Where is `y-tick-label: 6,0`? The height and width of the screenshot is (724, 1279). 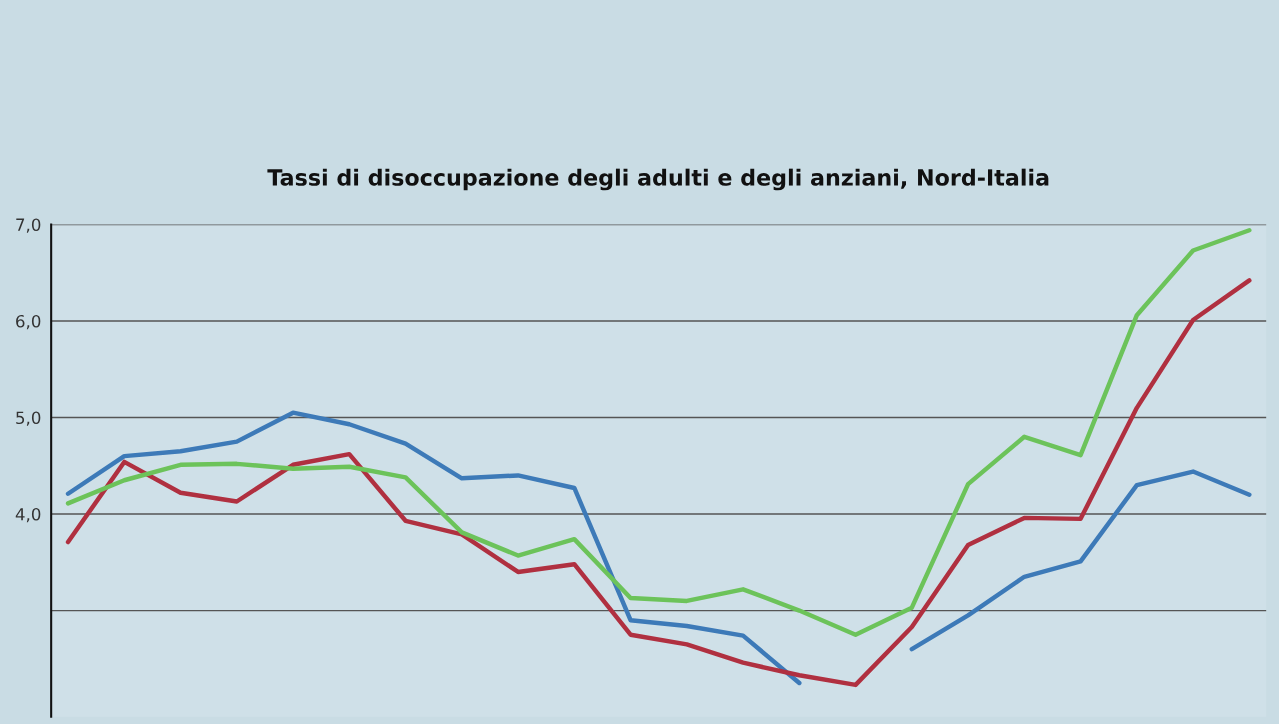
y-tick-label: 6,0 is located at coordinates (28, 322).